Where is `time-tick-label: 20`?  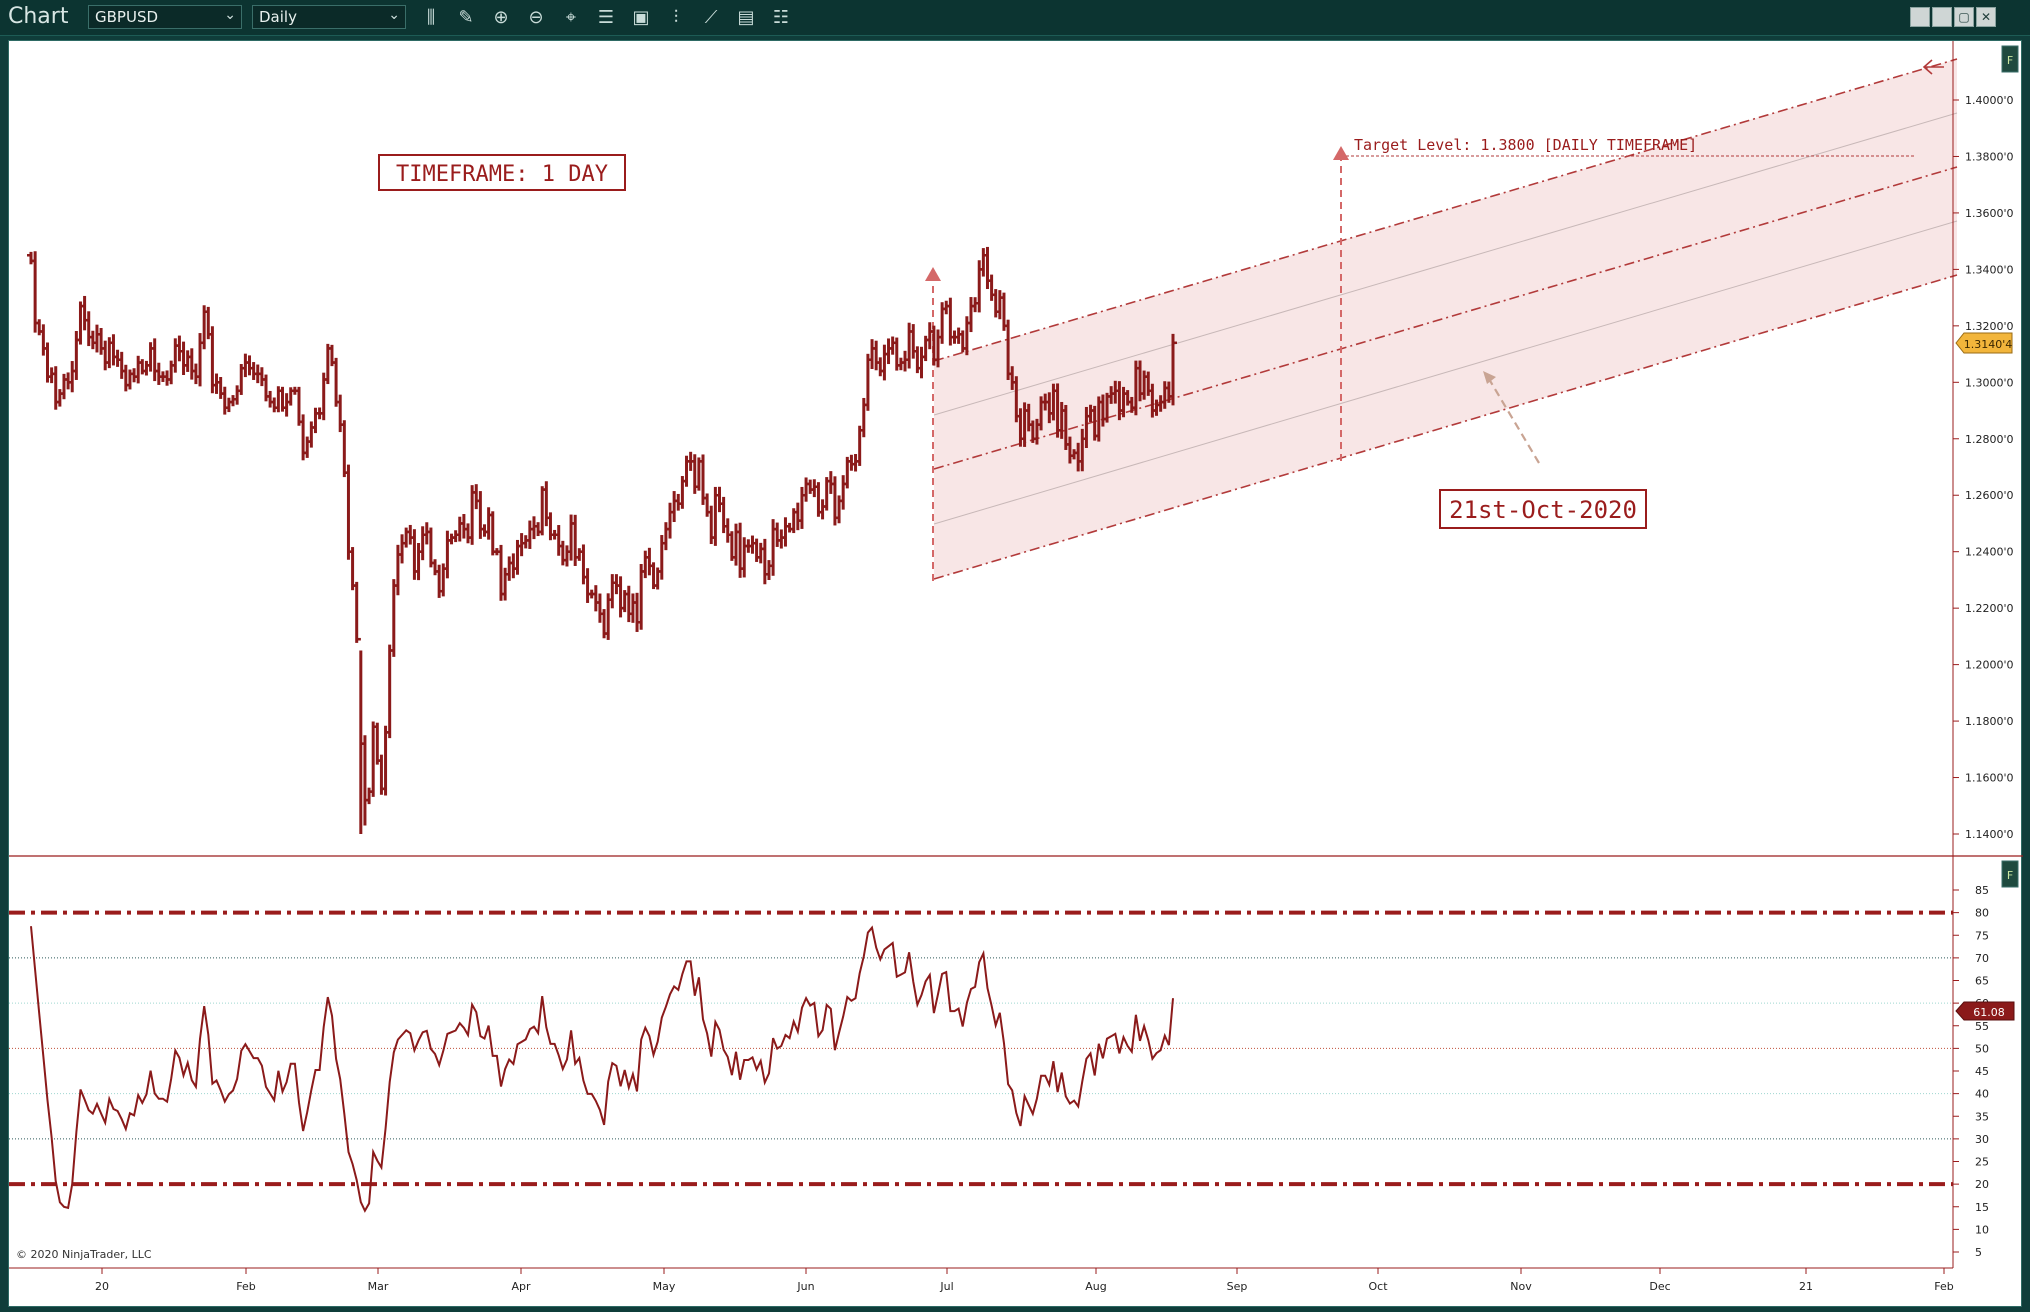 time-tick-label: 20 is located at coordinates (102, 1286).